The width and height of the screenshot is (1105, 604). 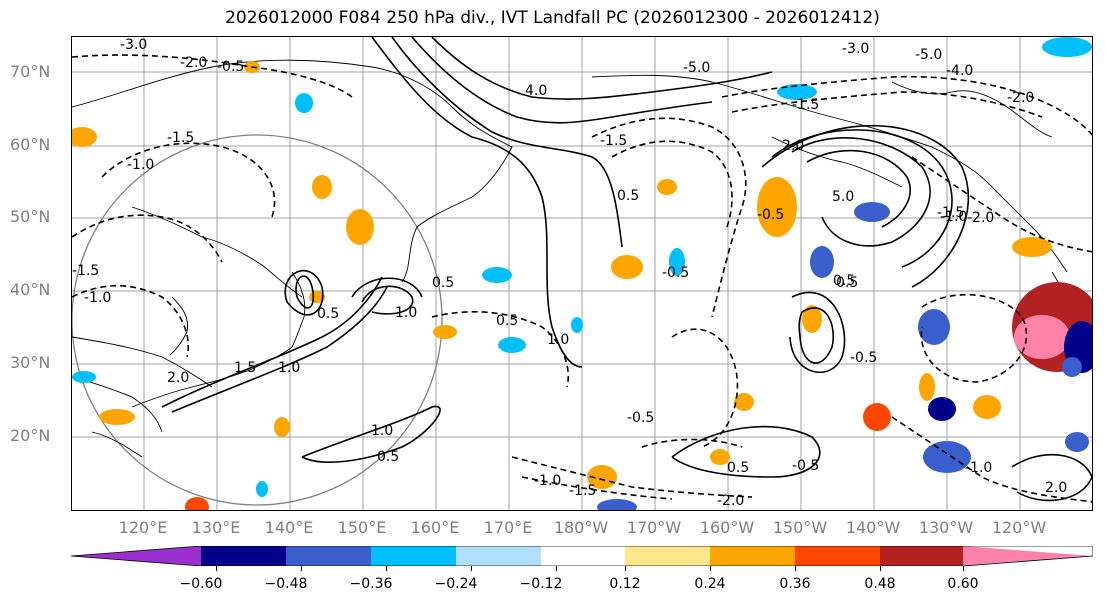 What do you see at coordinates (30, 435) in the screenshot?
I see `lat-label: 20°N` at bounding box center [30, 435].